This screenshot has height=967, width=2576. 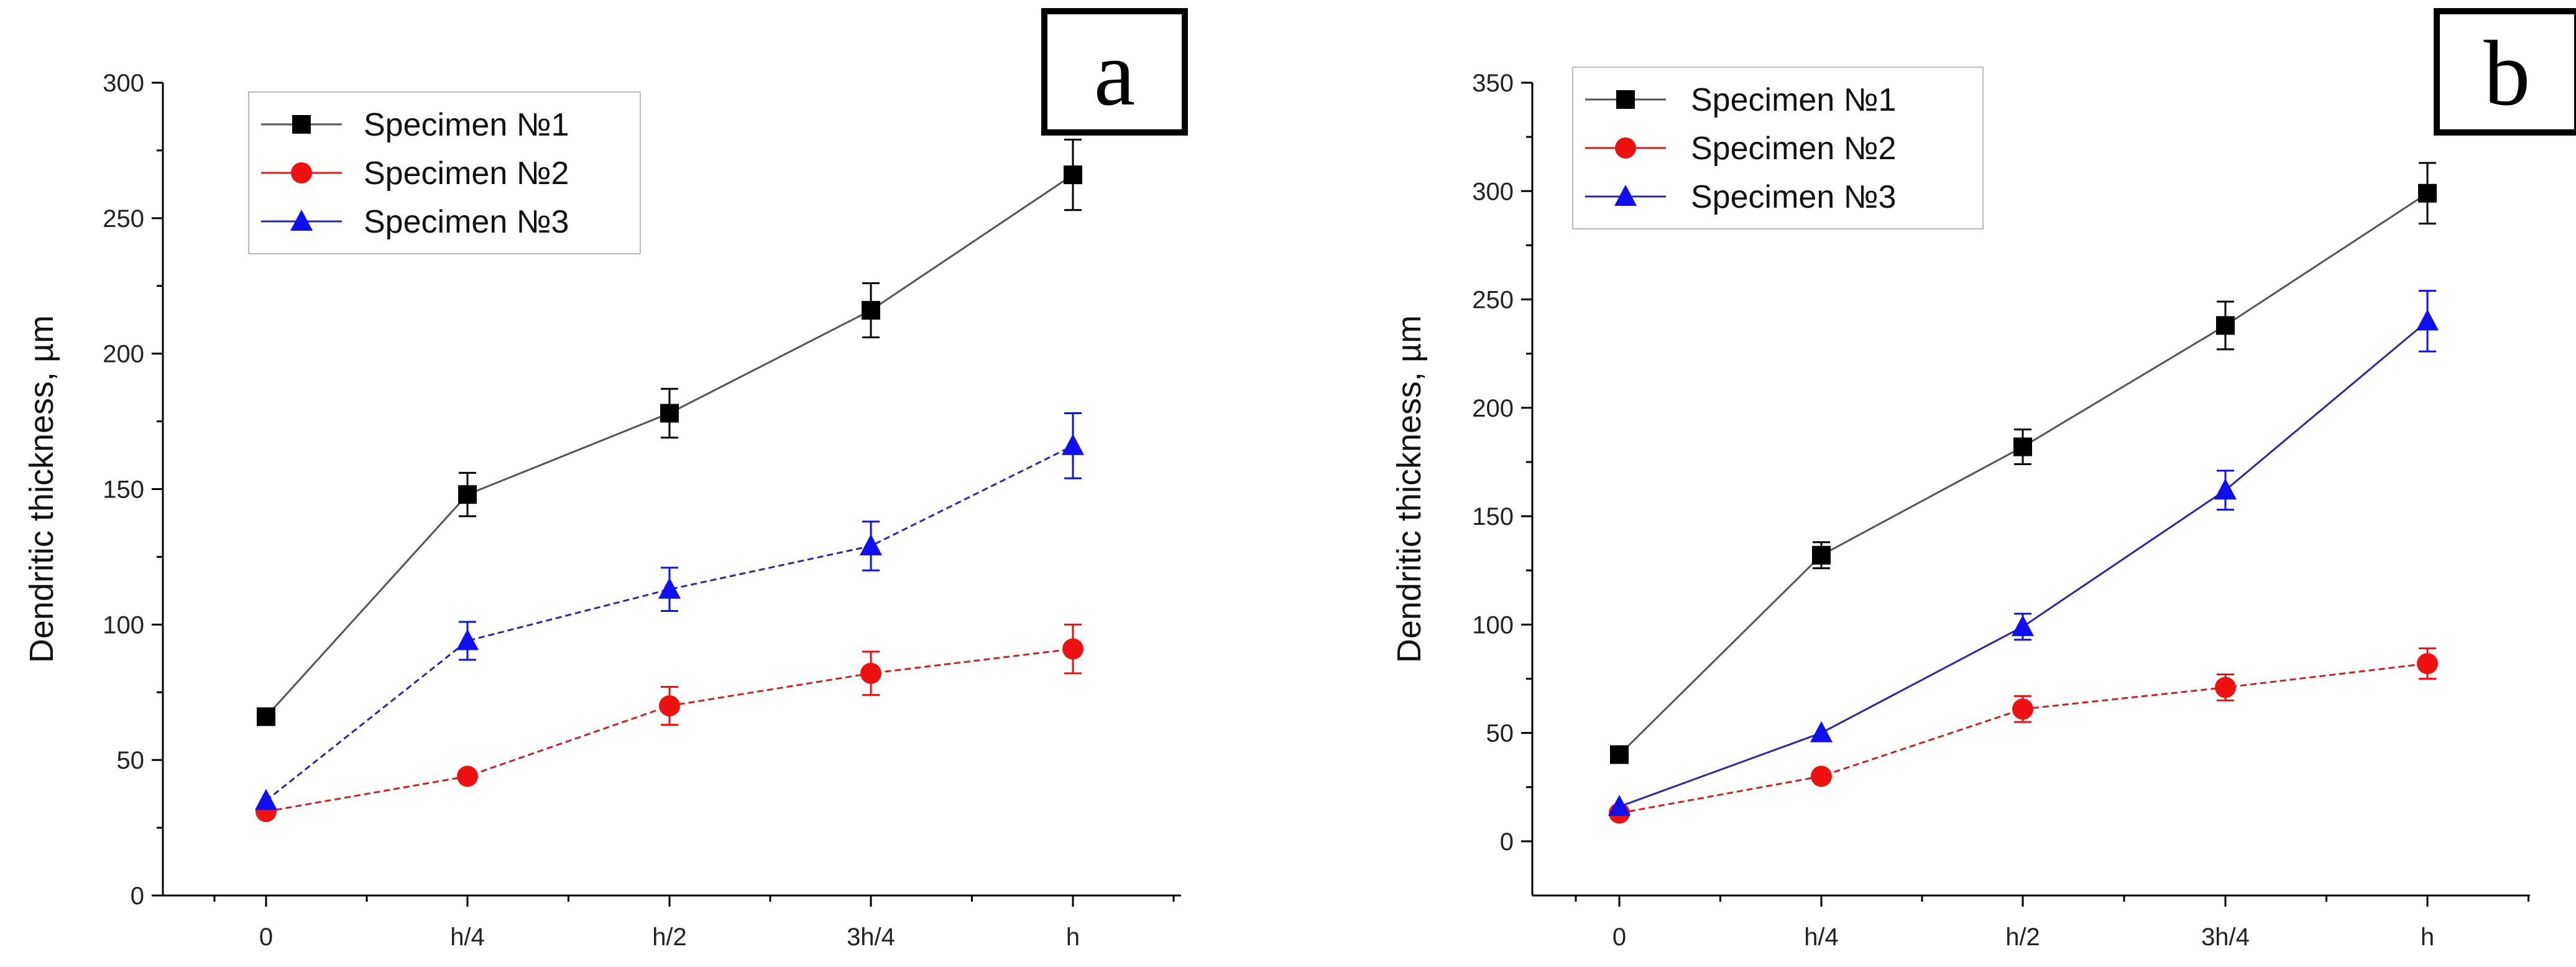 I want to click on panel-letter: a, so click(x=1115, y=73).